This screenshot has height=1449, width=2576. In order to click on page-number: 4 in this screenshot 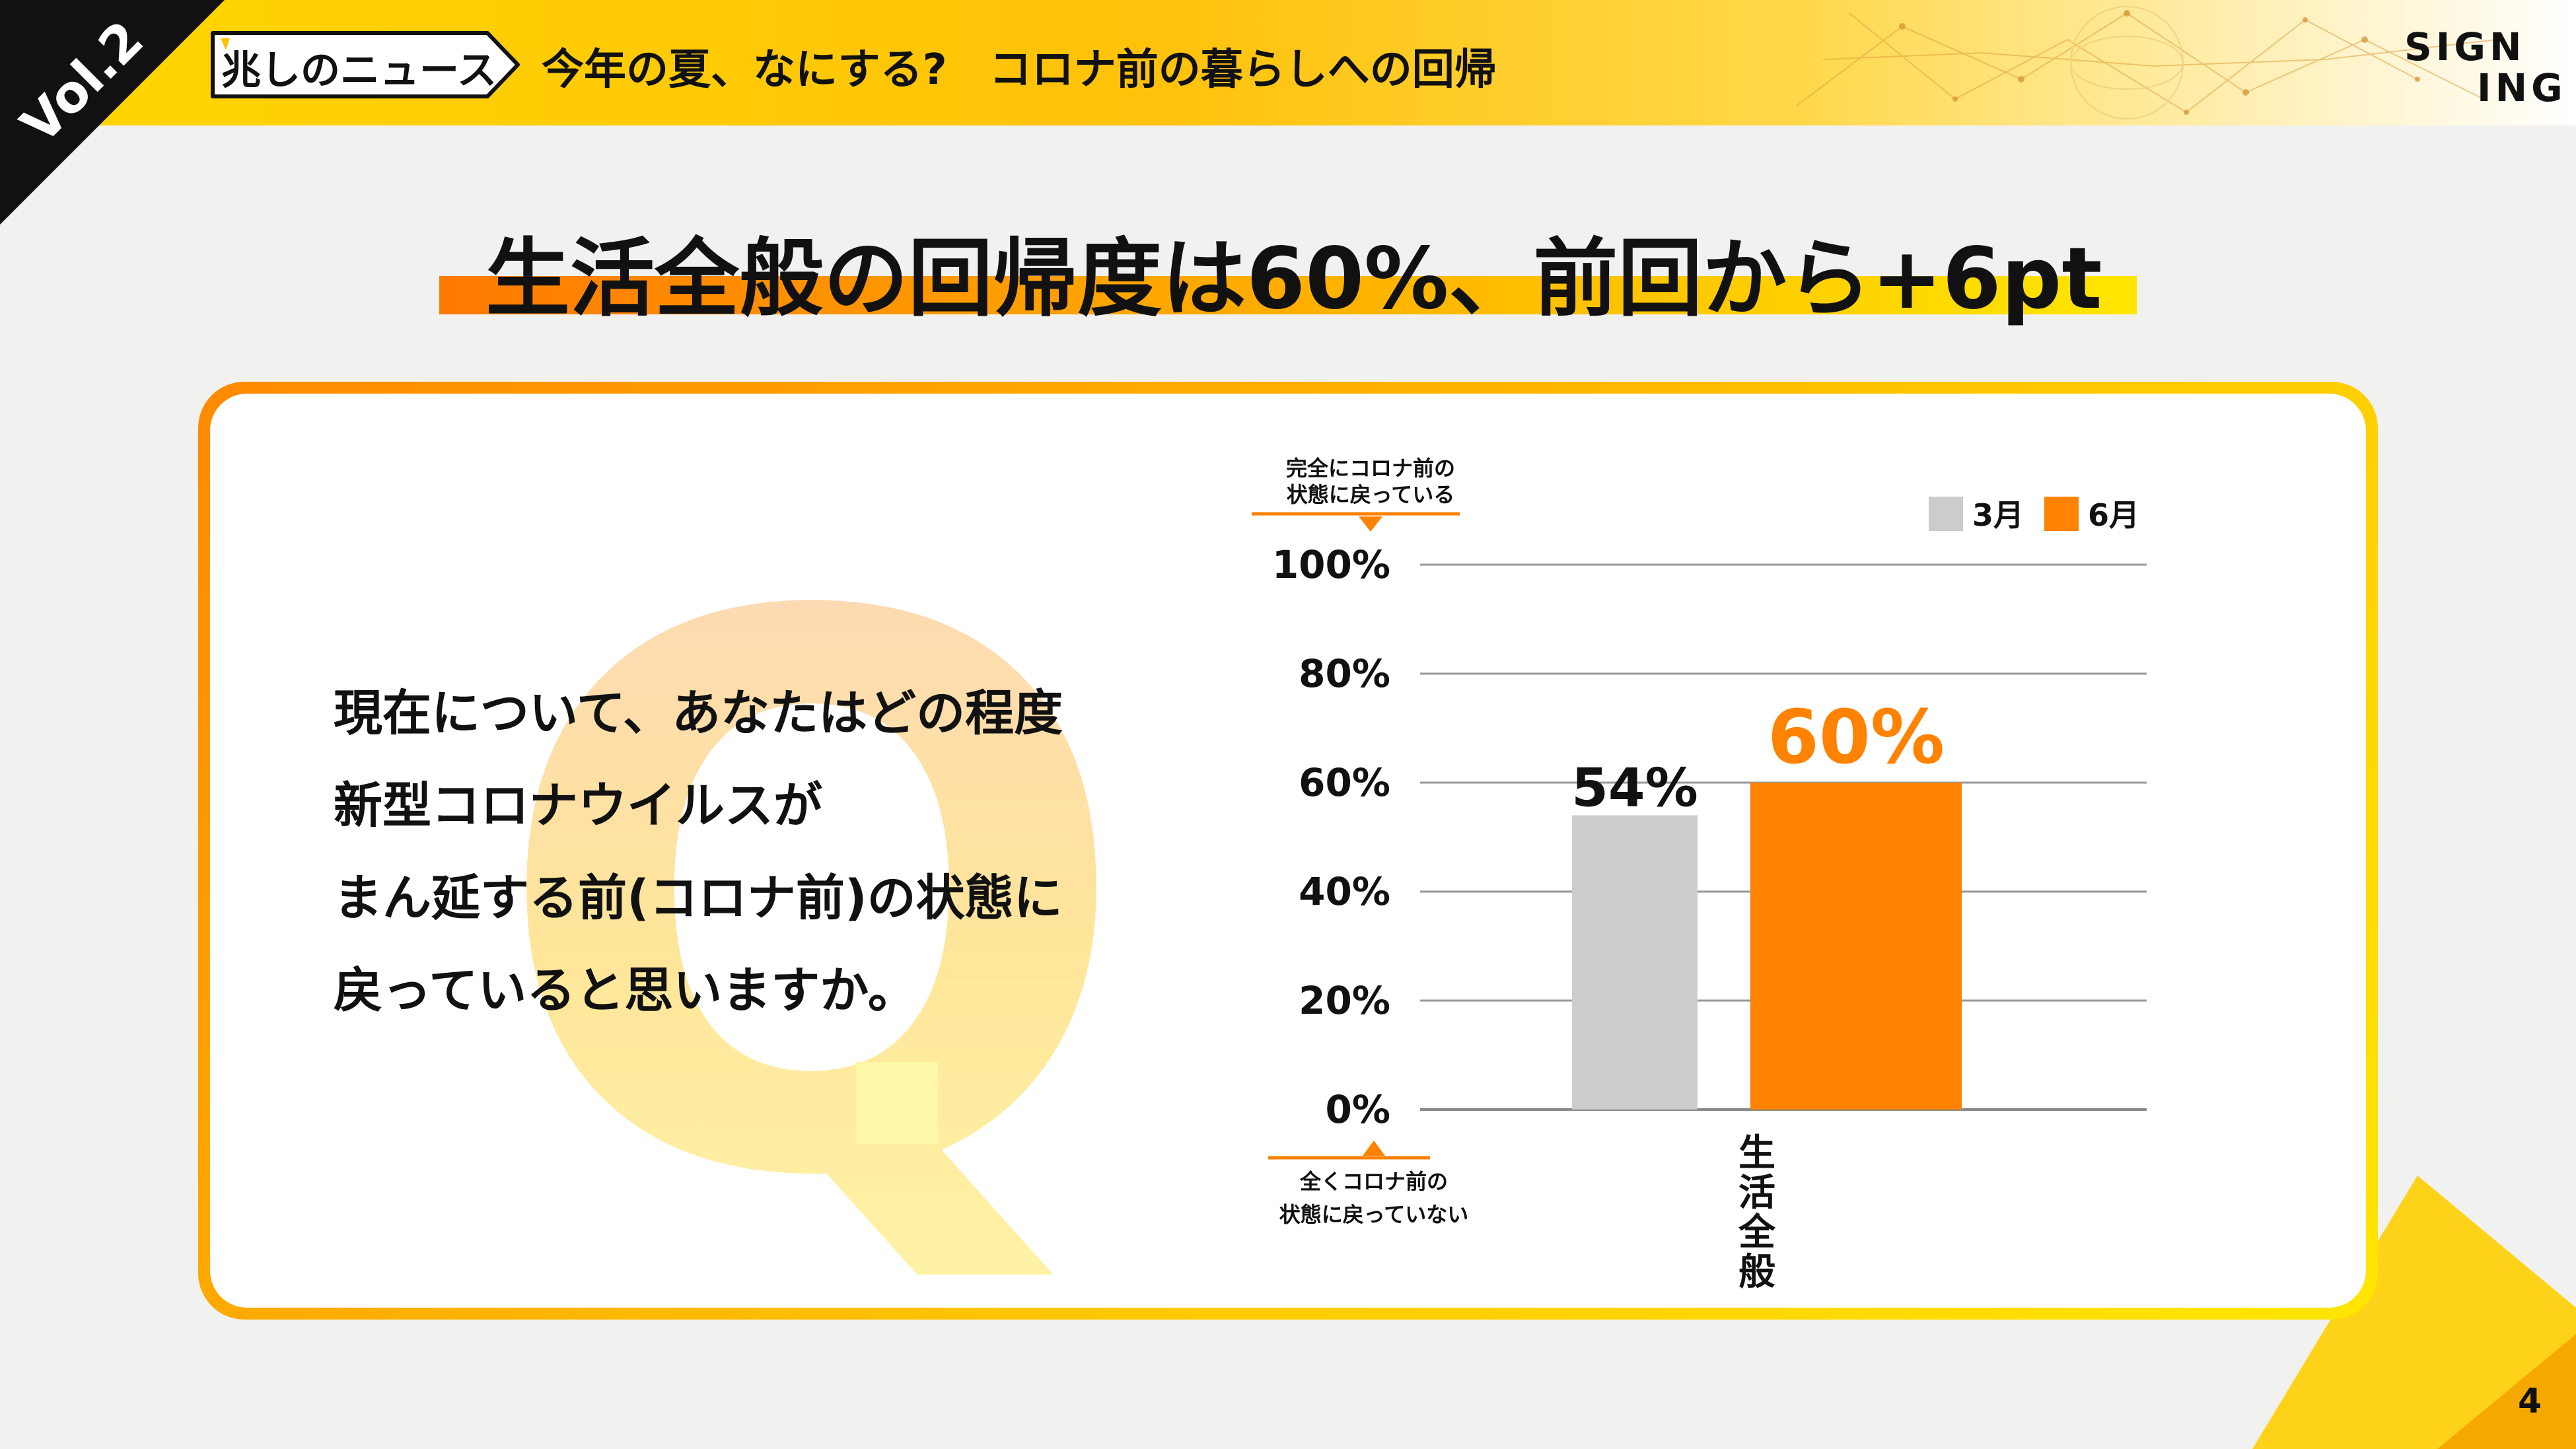, I will do `click(2530, 1402)`.